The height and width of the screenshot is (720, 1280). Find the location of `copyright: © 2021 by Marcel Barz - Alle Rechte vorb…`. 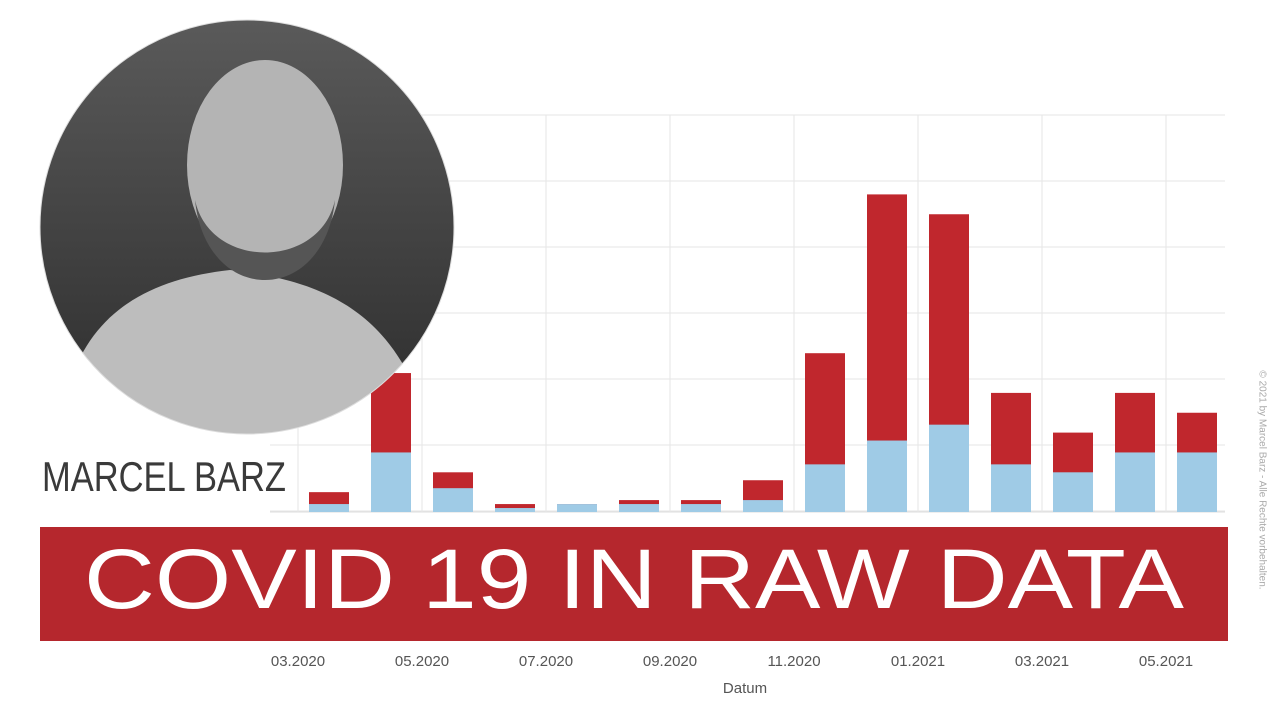

copyright: © 2021 by Marcel Barz - Alle Rechte vorb… is located at coordinates (1261, 479).